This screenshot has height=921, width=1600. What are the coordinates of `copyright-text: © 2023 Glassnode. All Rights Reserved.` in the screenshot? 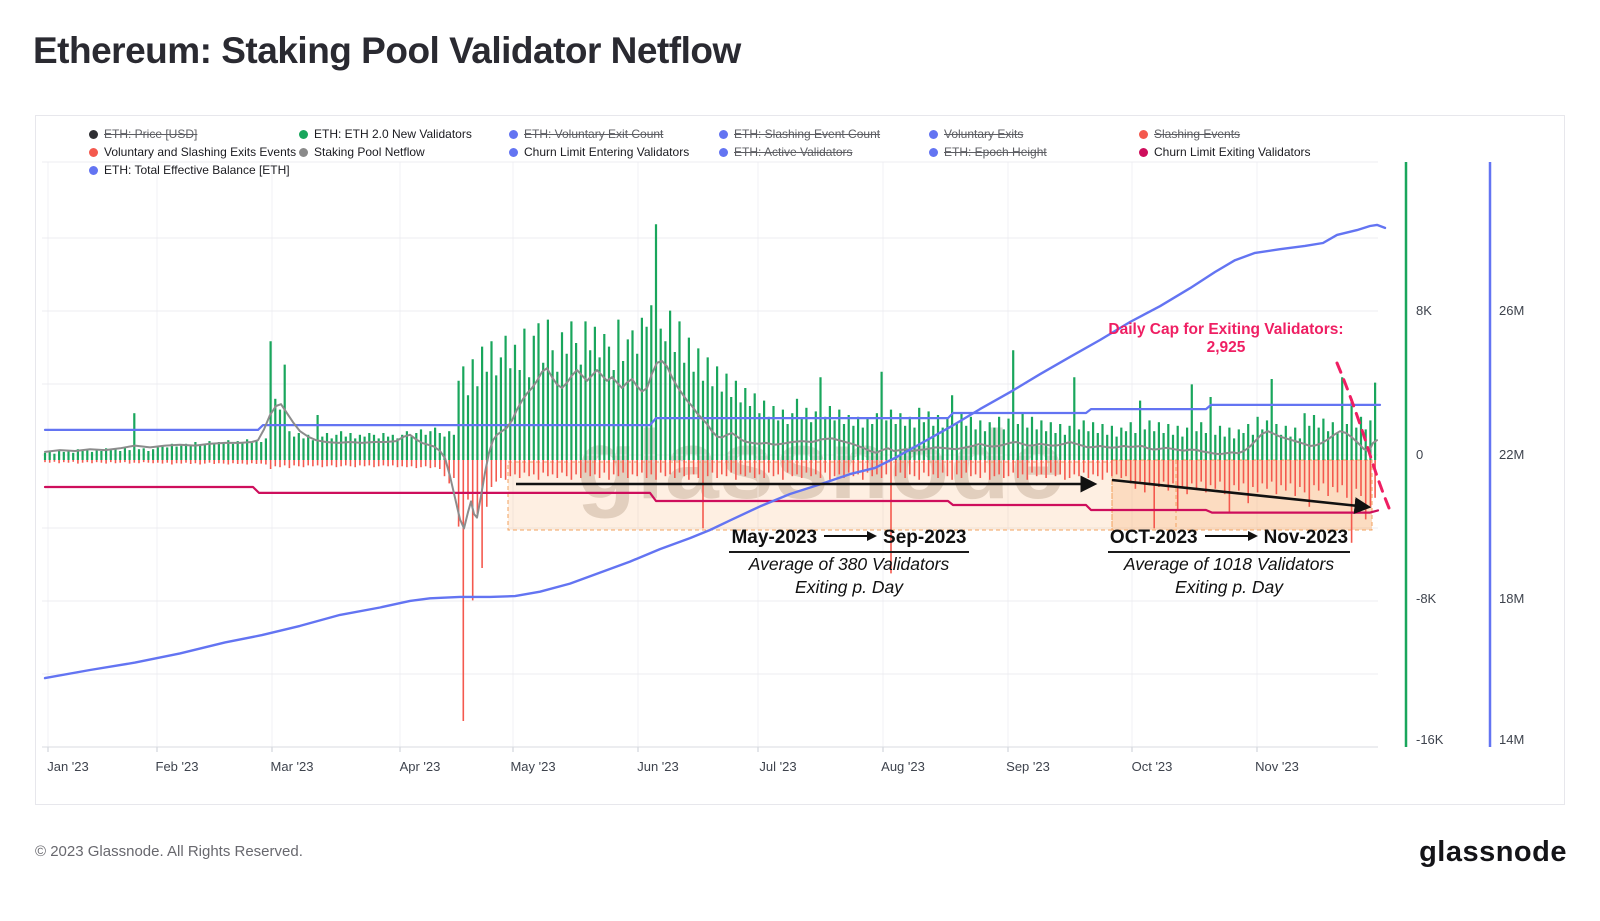 It's located at (169, 851).